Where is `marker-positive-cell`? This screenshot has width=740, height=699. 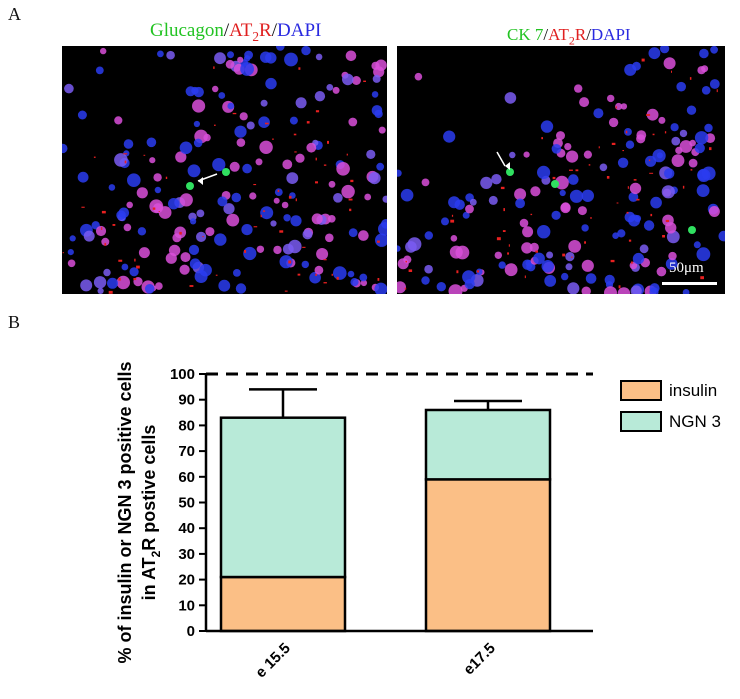
marker-positive-cell is located at coordinates (692, 230).